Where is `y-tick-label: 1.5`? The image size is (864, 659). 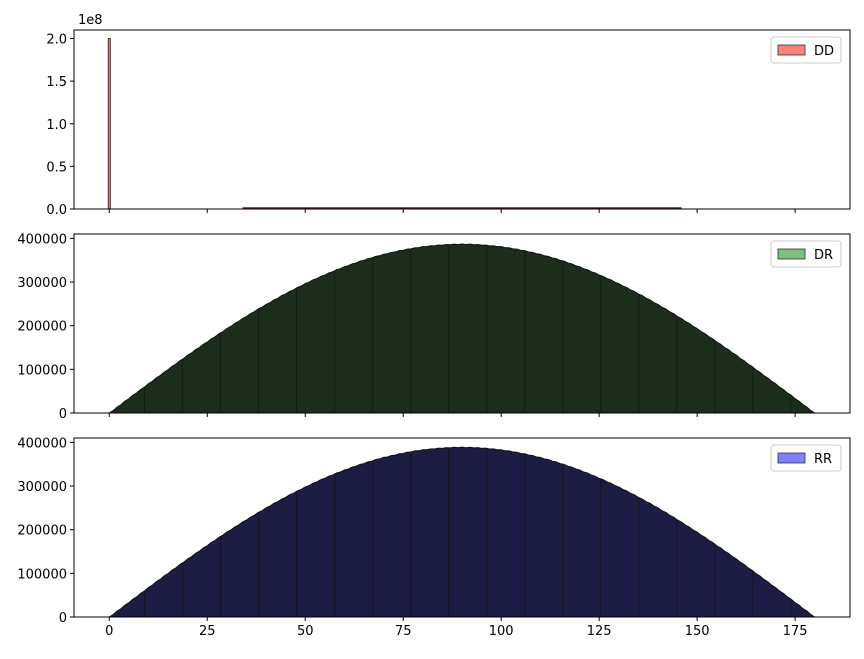 y-tick-label: 1.5 is located at coordinates (56, 82).